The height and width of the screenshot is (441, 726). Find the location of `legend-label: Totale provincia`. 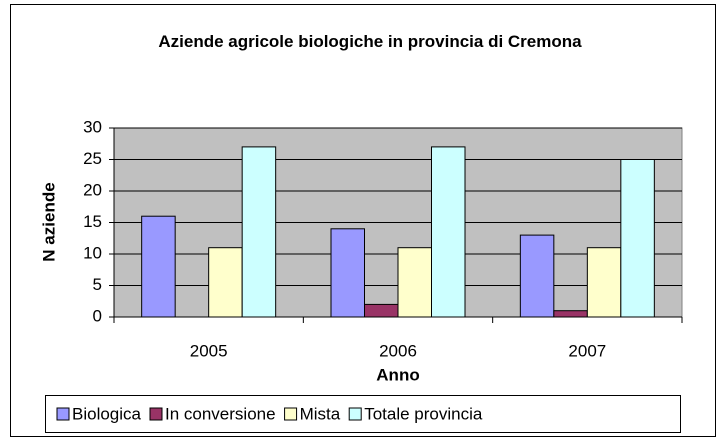

legend-label: Totale provincia is located at coordinates (423, 413).